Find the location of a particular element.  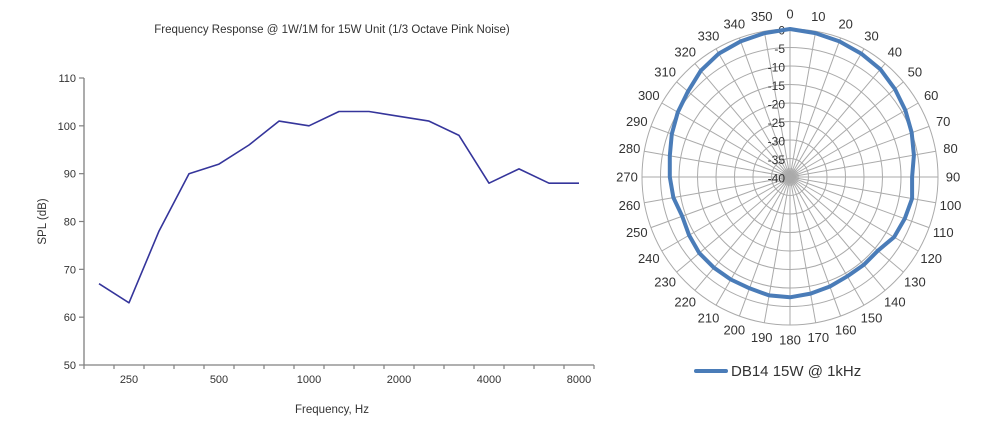

angle-label: 330 is located at coordinates (709, 35).